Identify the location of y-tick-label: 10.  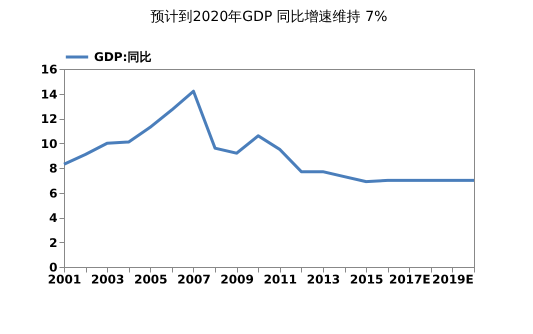
(49, 143).